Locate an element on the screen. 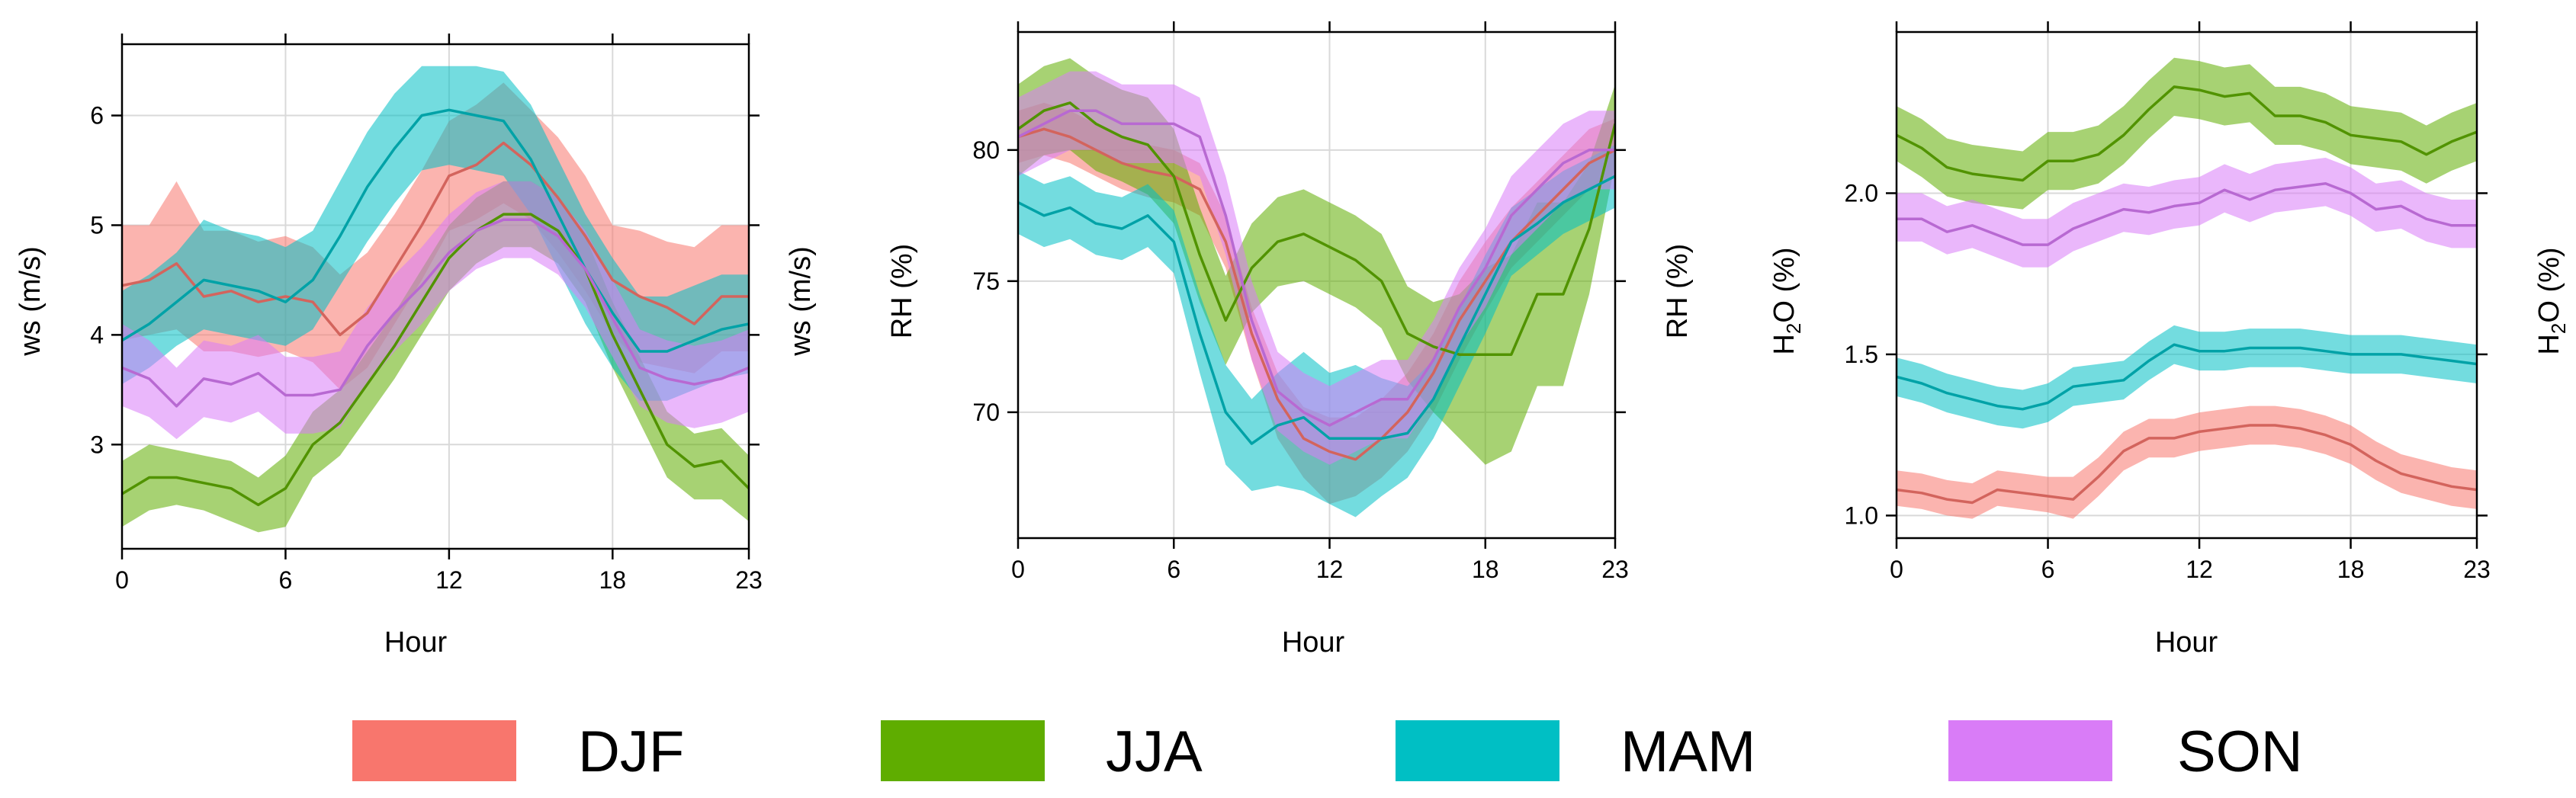 Image resolution: width=2576 pixels, height=798 pixels. rh-y-tick-label-70: 70 is located at coordinates (986, 412).